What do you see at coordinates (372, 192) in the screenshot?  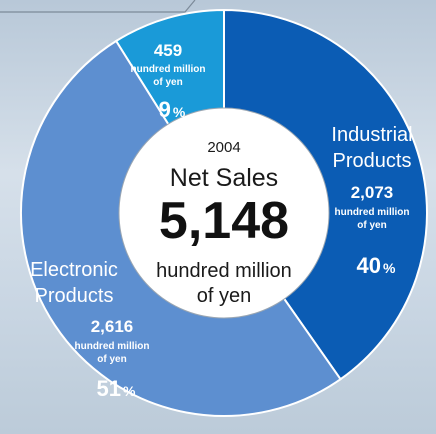 I see `industrial-value: 2,073` at bounding box center [372, 192].